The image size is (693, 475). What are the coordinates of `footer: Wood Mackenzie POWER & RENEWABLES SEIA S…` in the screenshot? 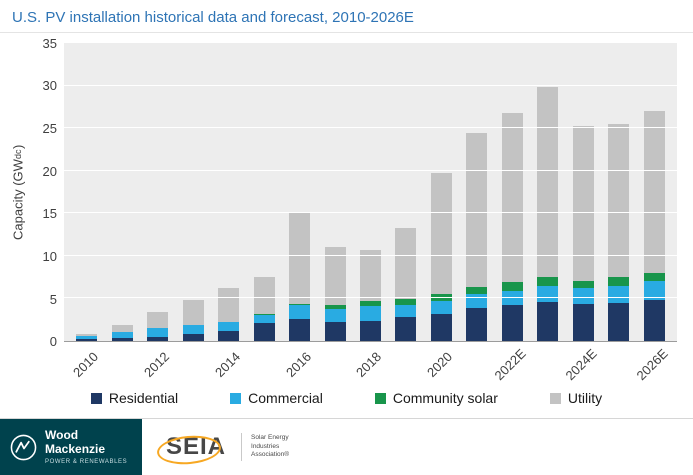 It's located at (346, 446).